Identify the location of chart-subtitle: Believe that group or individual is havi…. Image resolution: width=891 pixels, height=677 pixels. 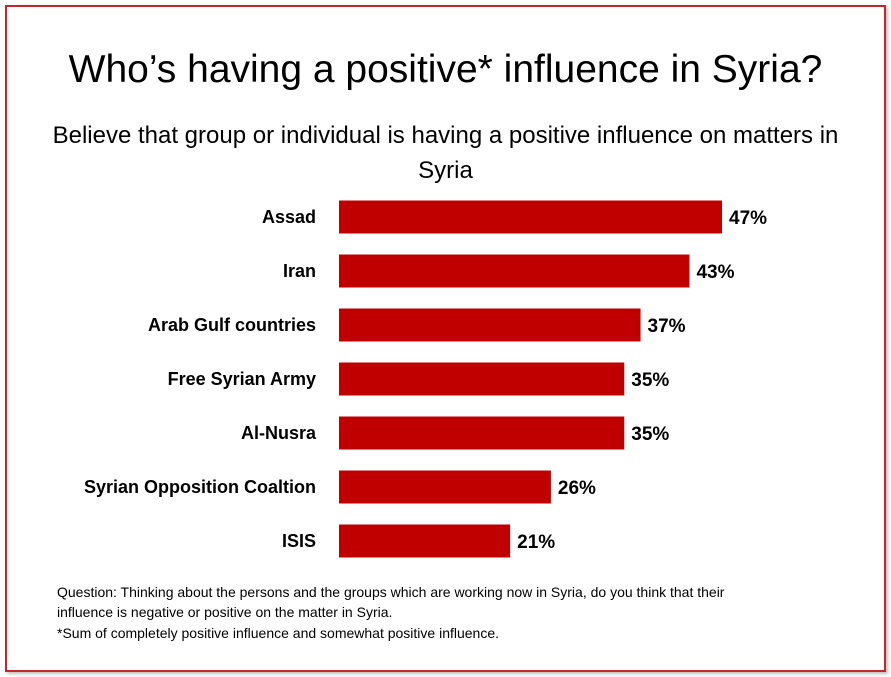
(445, 153).